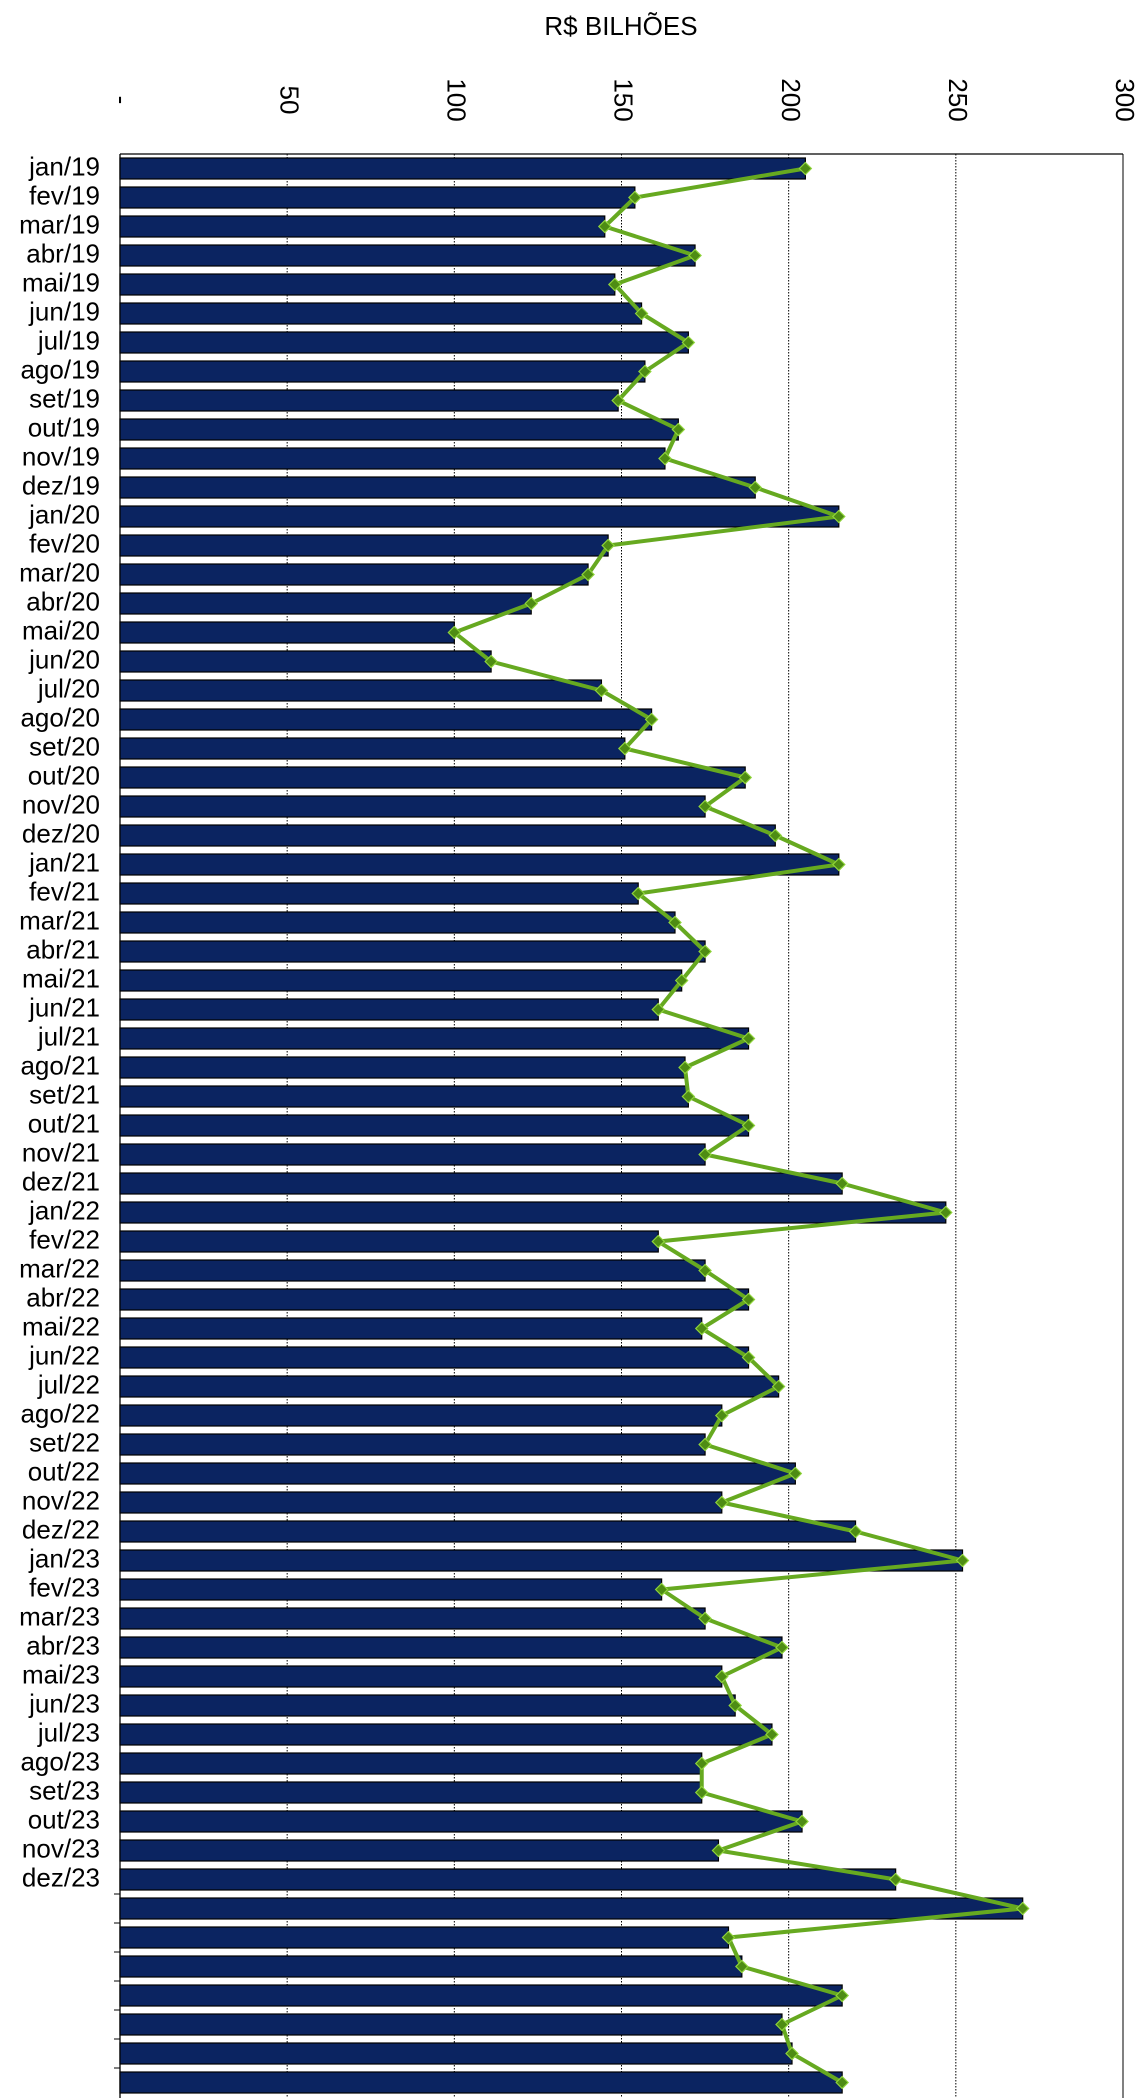 This screenshot has height=2098, width=1147. What do you see at coordinates (61, 1152) in the screenshot?
I see `y-tick-label: nov/21` at bounding box center [61, 1152].